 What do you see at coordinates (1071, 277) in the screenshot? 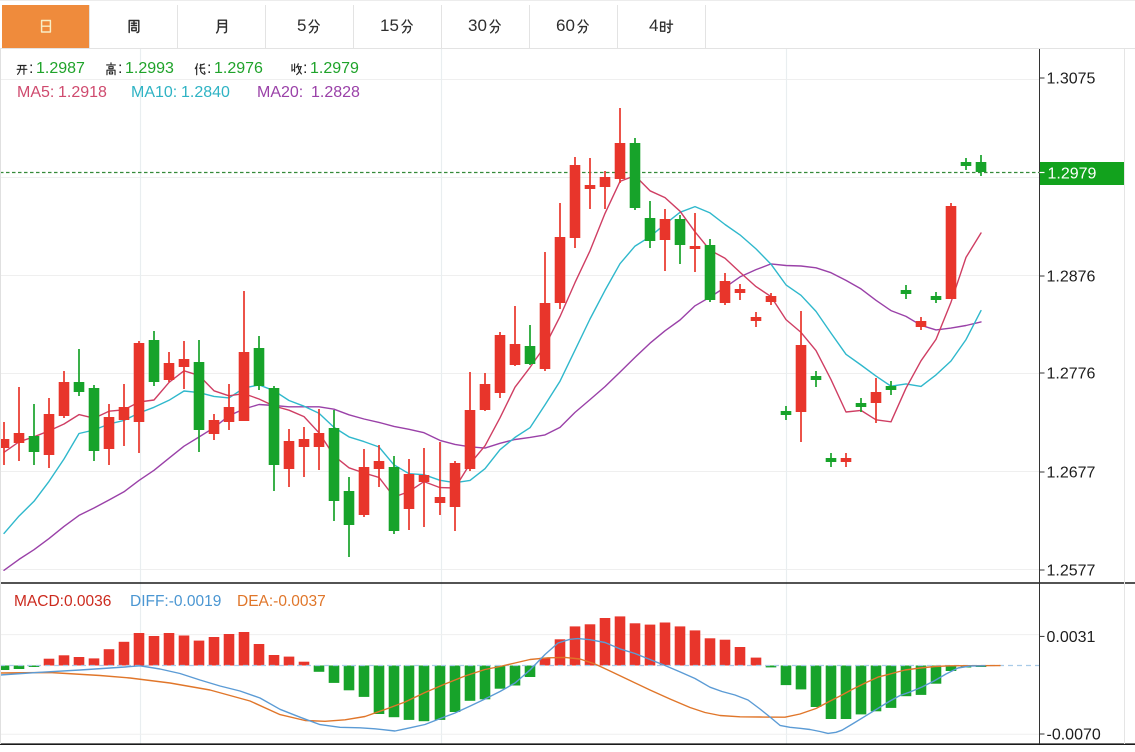
I see `svg-text: 1.2876` at bounding box center [1071, 277].